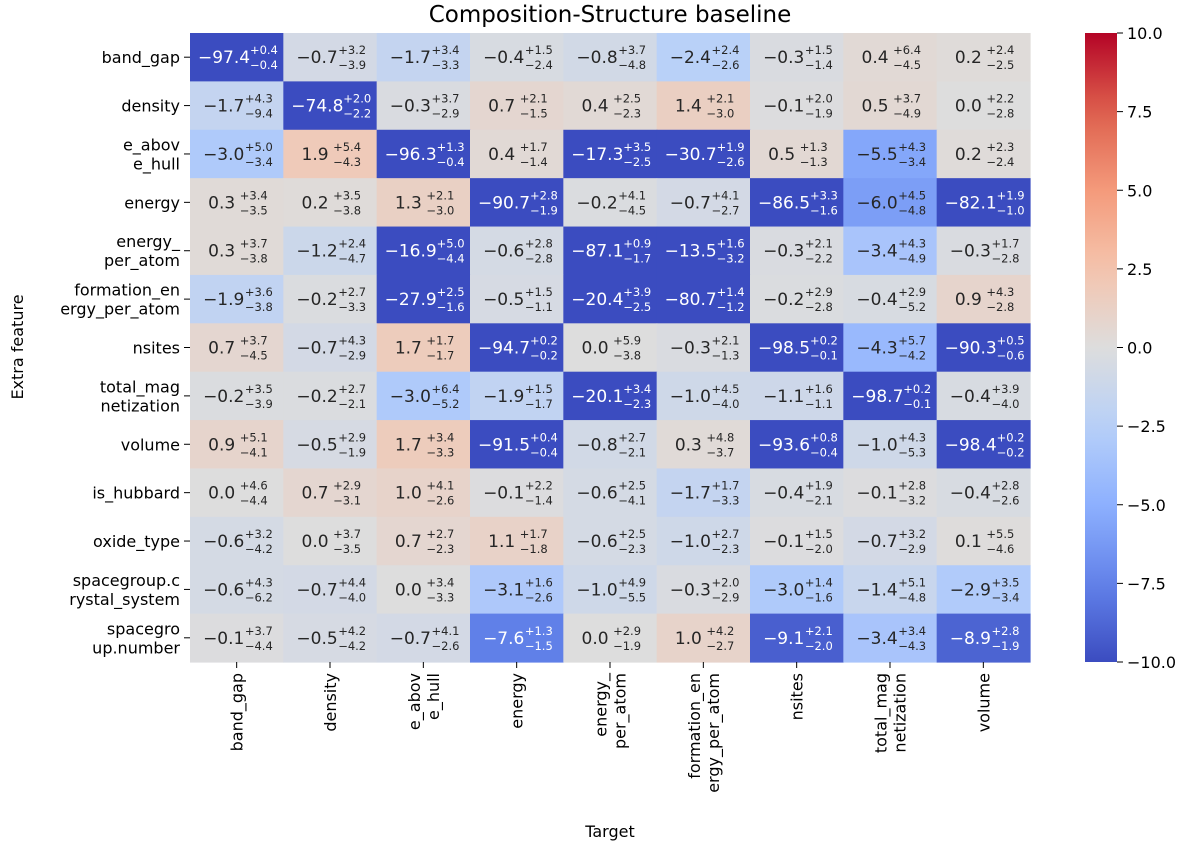  Describe the element at coordinates (912, 210) in the screenshot. I see `cell-lower-error-label: −4.8` at that location.